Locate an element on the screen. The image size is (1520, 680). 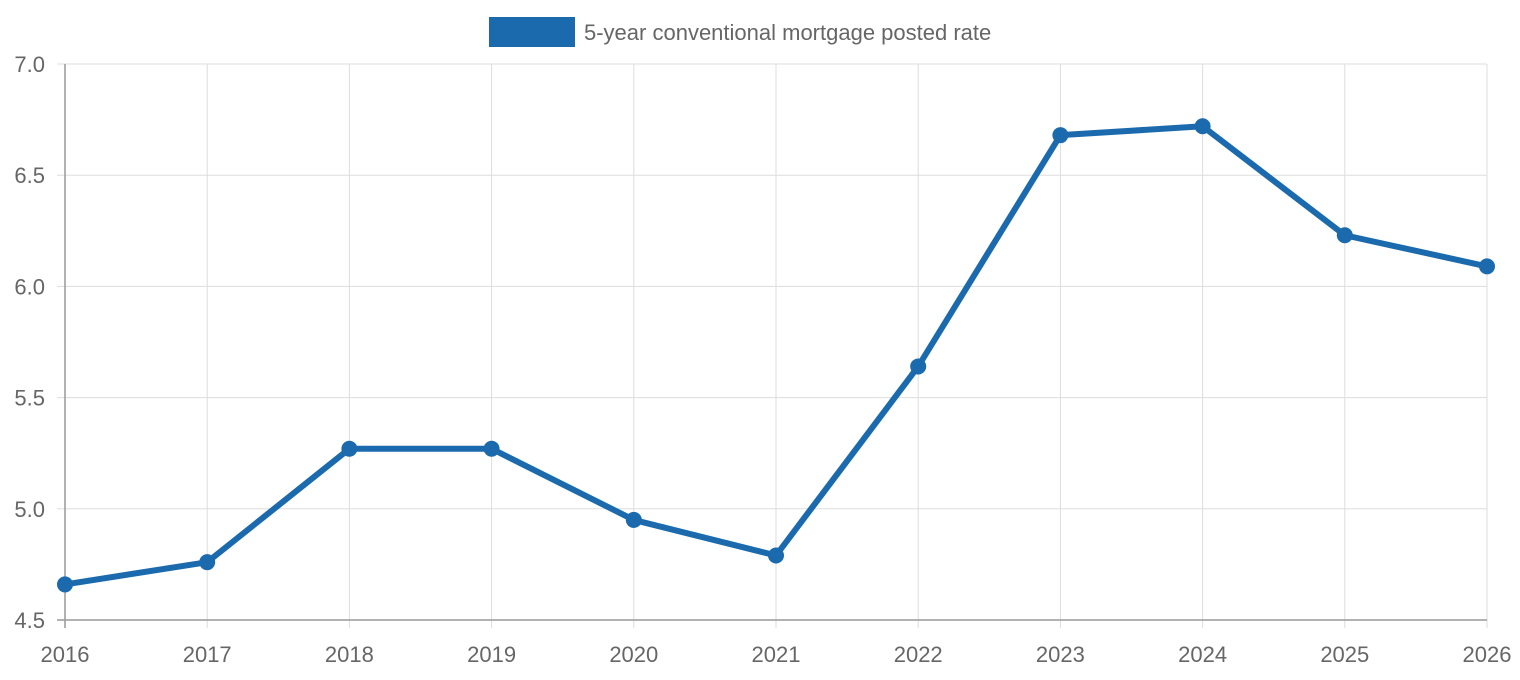
legend: 5-year conventional mortgage posted rate is located at coordinates (740, 32).